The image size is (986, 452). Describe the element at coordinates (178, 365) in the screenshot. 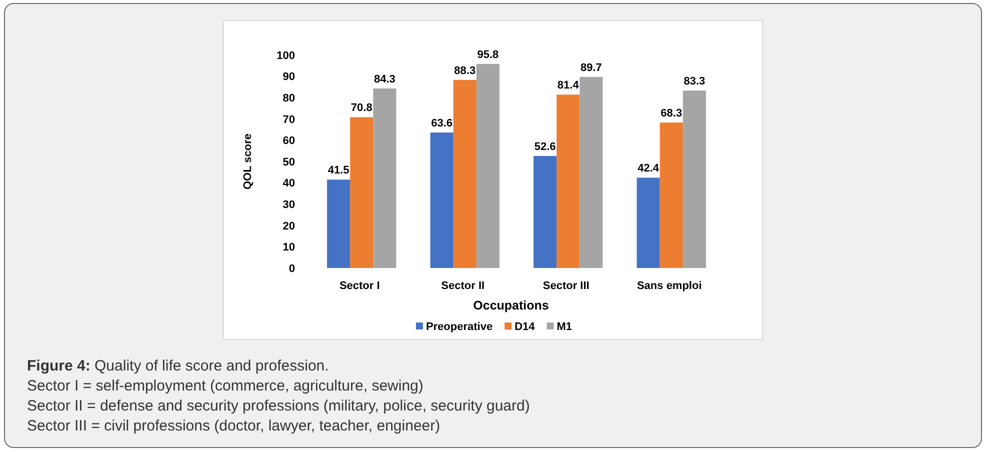

I see `text: Figure 4: Quality of life score and profession.` at that location.